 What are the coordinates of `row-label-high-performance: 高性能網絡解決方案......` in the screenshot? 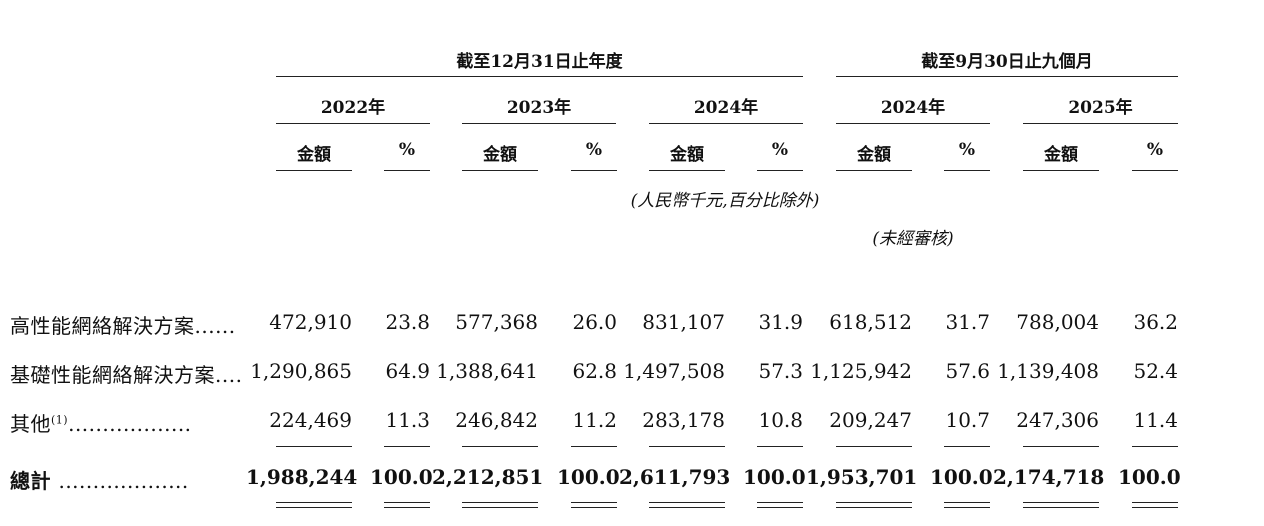 It's located at (123, 324).